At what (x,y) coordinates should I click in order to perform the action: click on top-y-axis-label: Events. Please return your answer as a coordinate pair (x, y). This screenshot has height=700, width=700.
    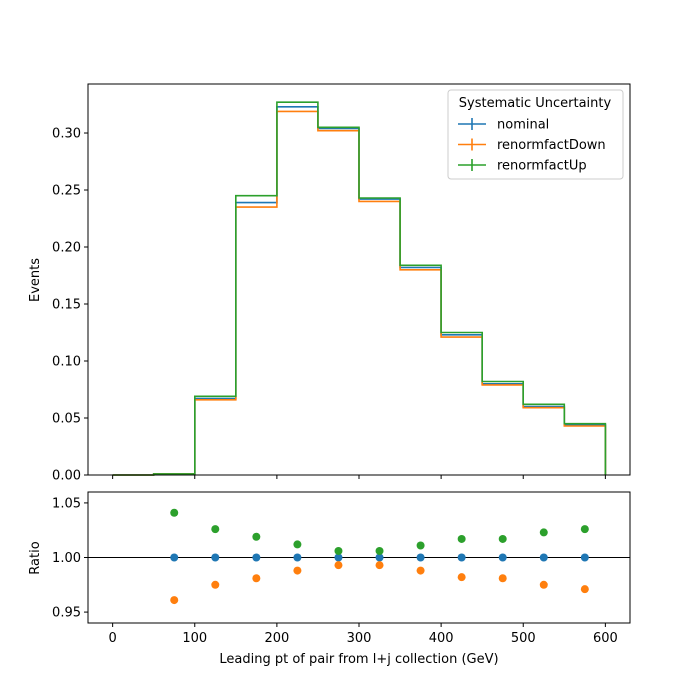
    Looking at the image, I should click on (35, 280).